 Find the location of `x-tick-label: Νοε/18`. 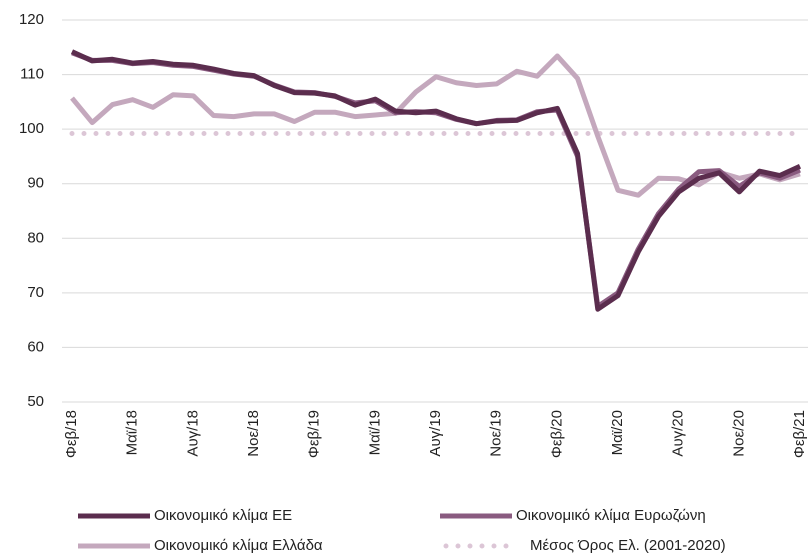

x-tick-label: Νοε/18 is located at coordinates (253, 433).